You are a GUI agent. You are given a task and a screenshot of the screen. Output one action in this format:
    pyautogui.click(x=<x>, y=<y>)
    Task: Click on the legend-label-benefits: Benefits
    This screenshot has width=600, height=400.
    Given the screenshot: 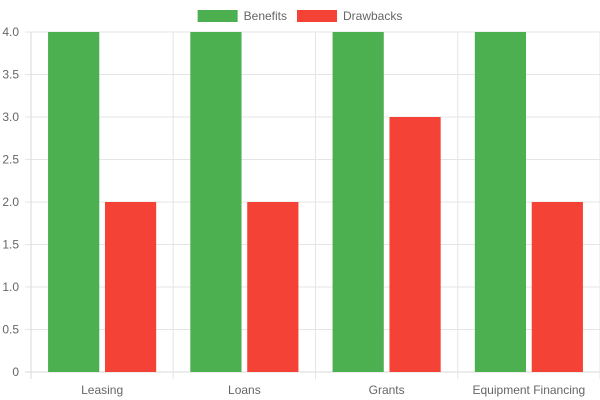 What is the action you would take?
    pyautogui.click(x=265, y=16)
    